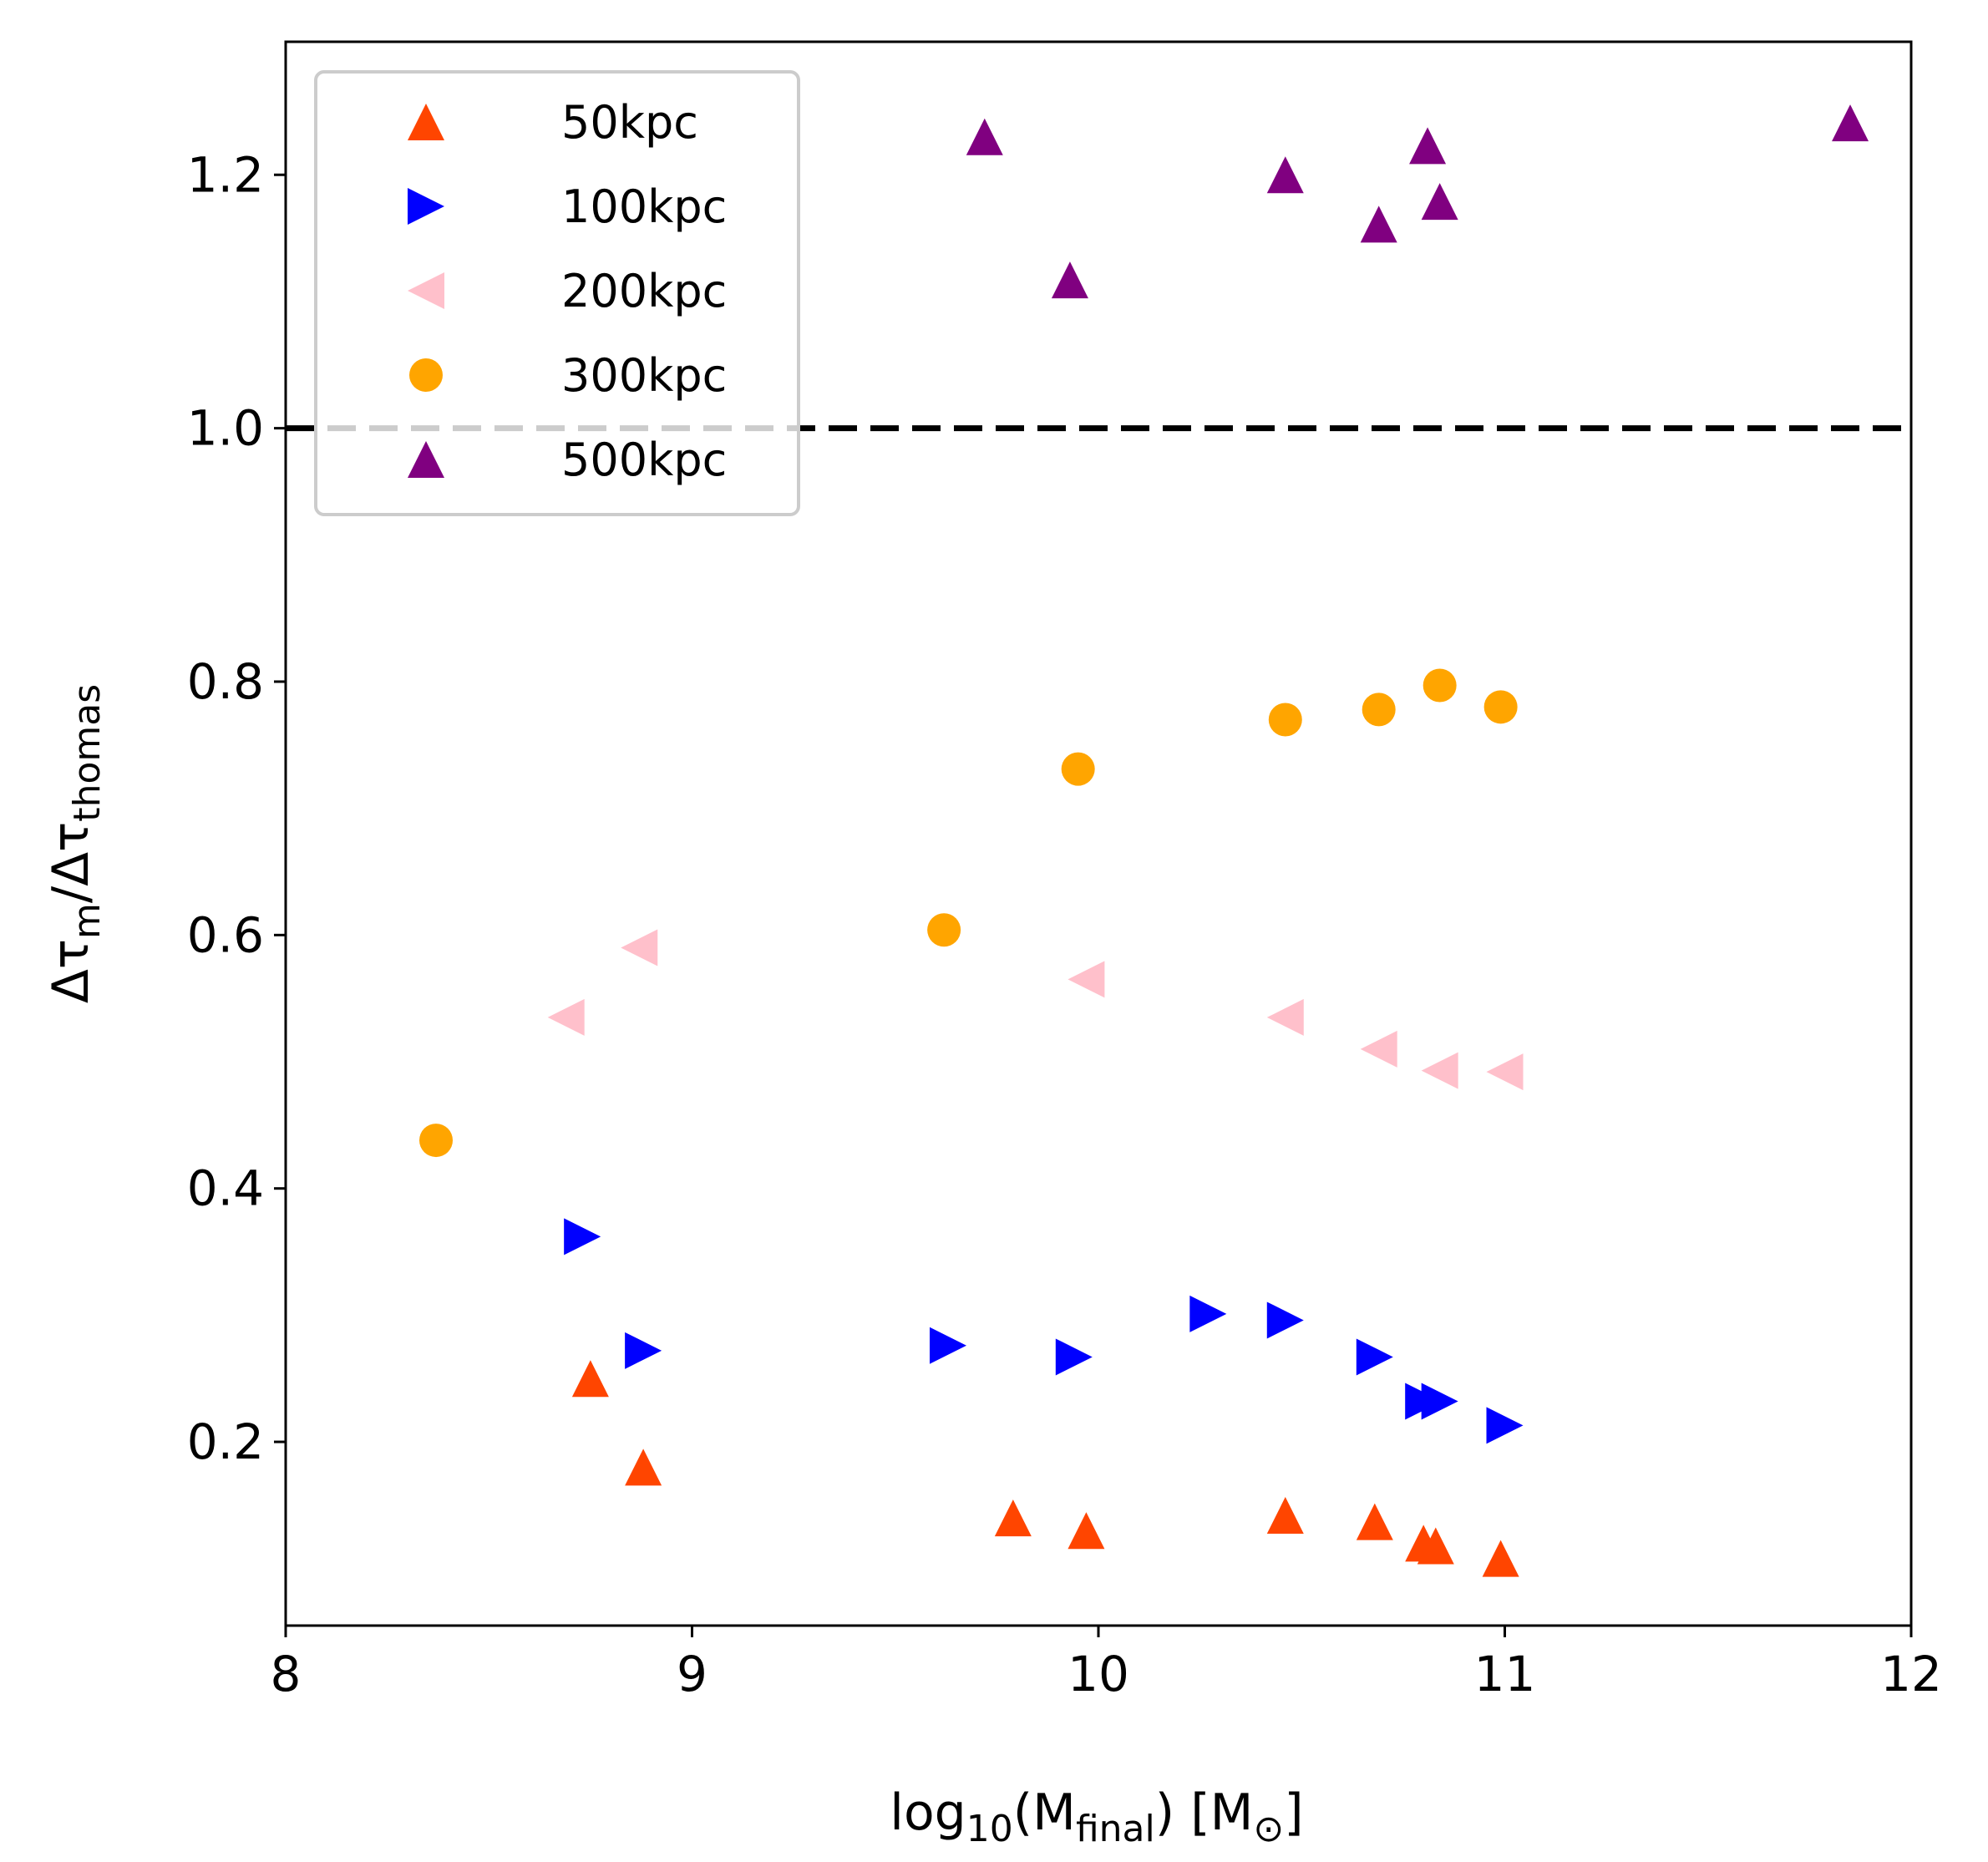 This screenshot has width=1988, height=1862. I want to click on y-tick-label: 0.2, so click(225, 1441).